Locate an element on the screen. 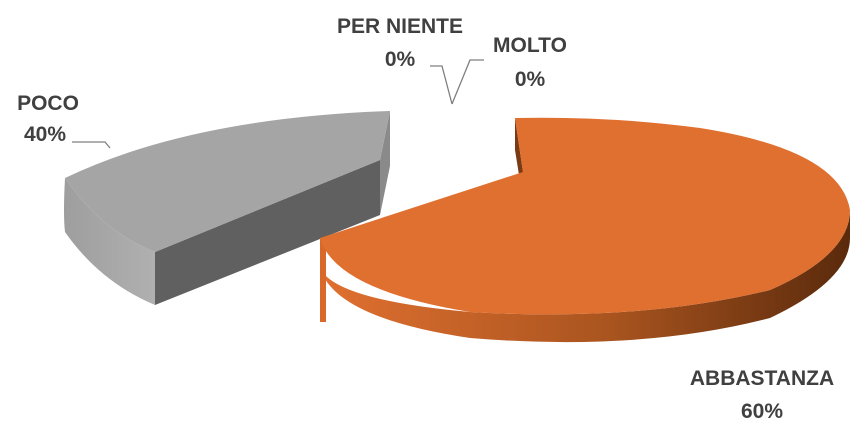  label-value-molto: 0% is located at coordinates (530, 79).